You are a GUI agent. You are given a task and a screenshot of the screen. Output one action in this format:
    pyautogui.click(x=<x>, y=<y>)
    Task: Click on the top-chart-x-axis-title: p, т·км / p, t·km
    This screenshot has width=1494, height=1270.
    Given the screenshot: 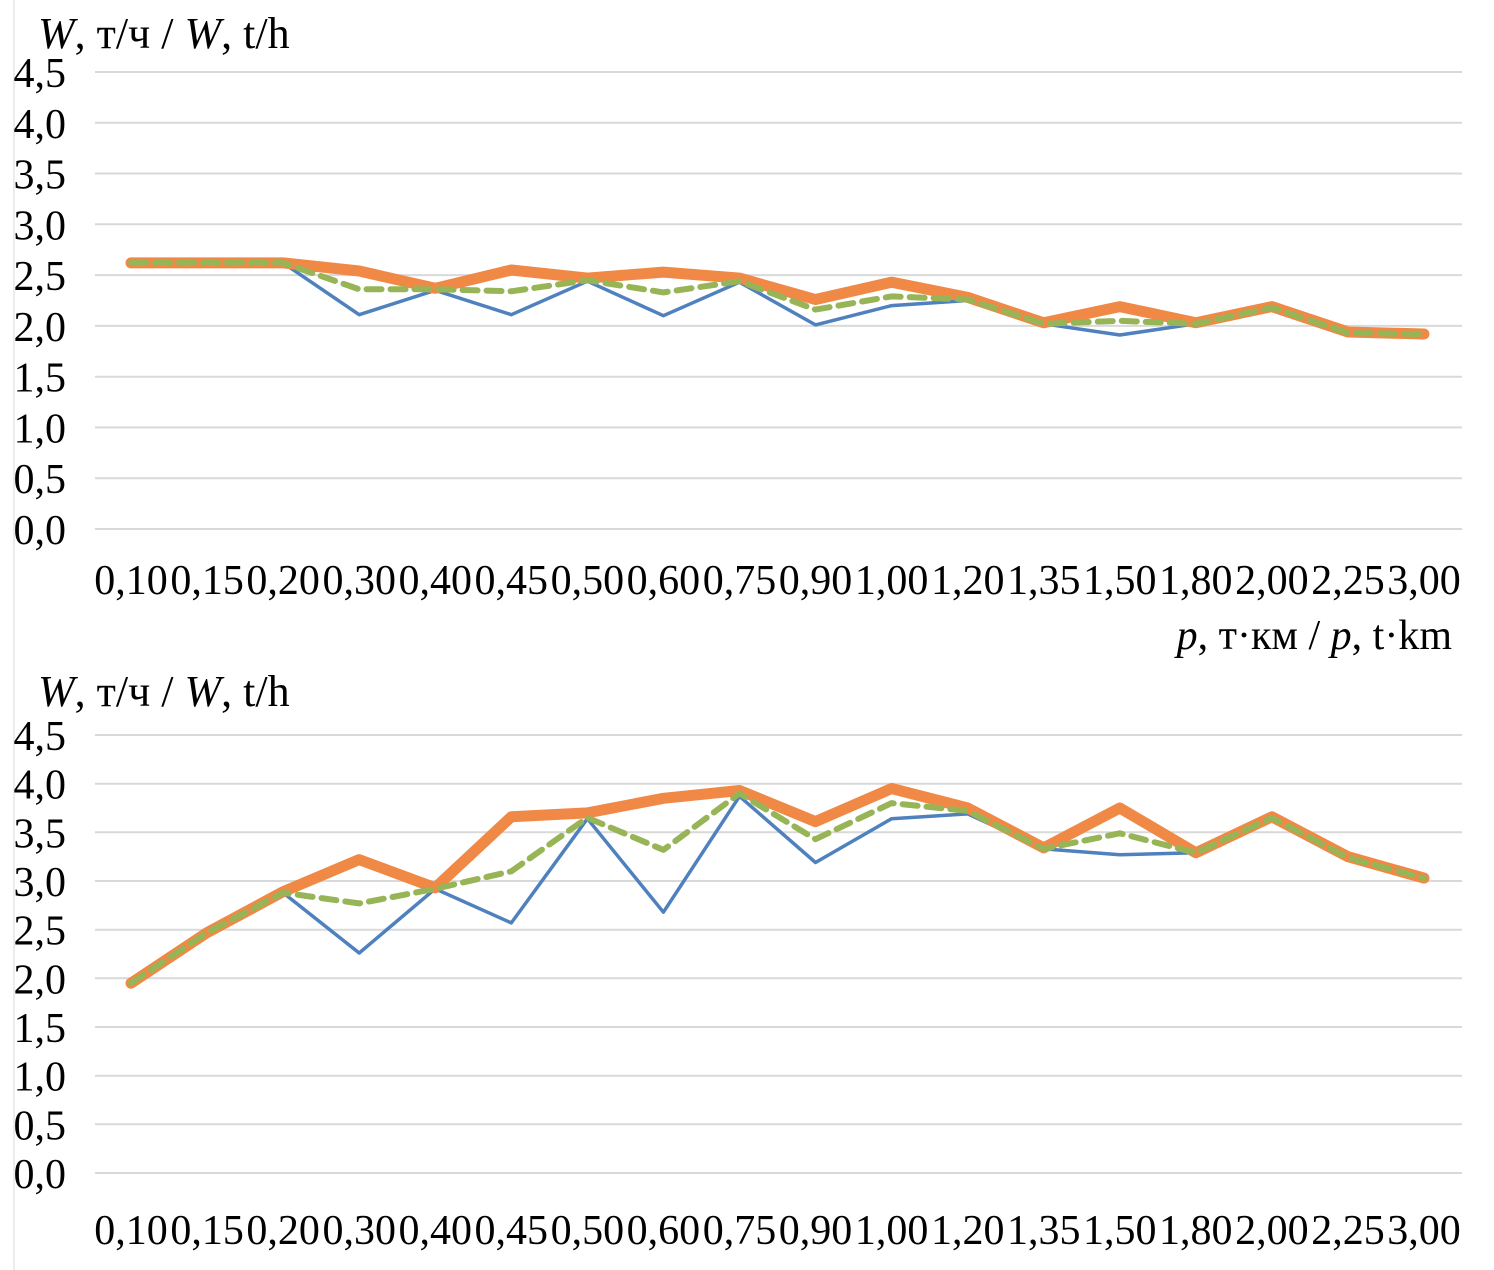 What is the action you would take?
    pyautogui.click(x=1314, y=636)
    